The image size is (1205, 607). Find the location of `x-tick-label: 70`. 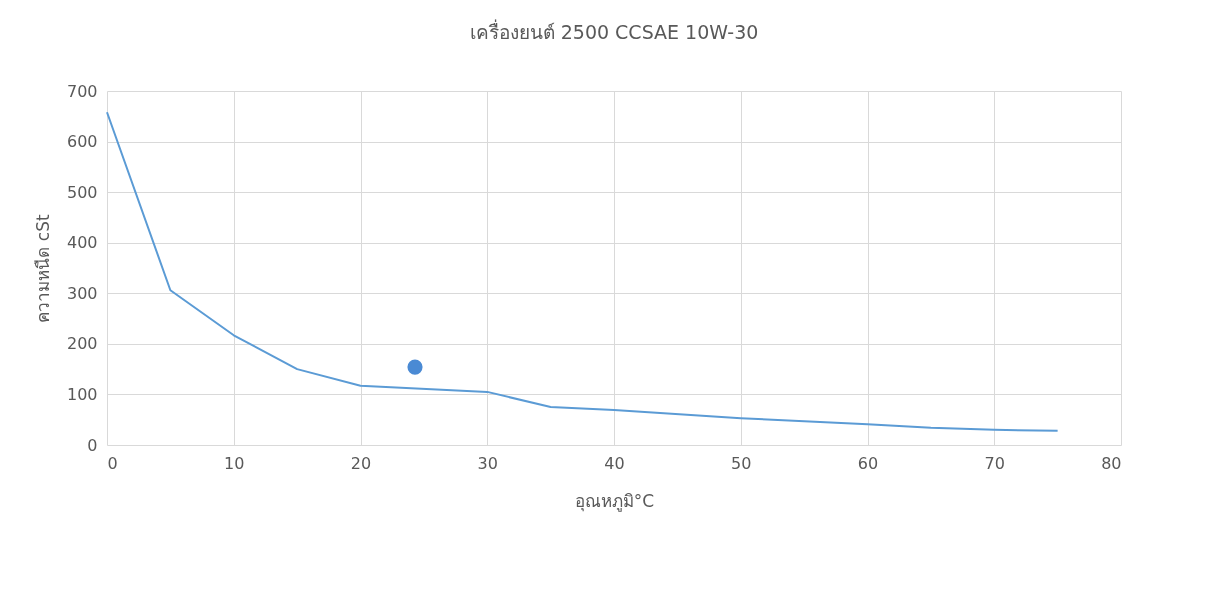

x-tick-label: 70 is located at coordinates (994, 463).